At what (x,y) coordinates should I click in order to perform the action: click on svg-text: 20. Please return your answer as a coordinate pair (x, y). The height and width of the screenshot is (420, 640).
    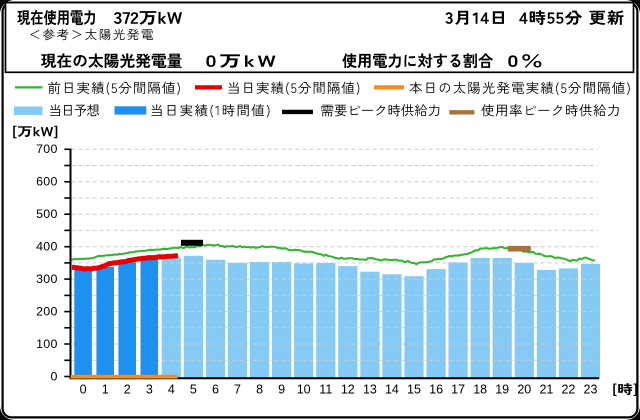
    Looking at the image, I should click on (524, 390).